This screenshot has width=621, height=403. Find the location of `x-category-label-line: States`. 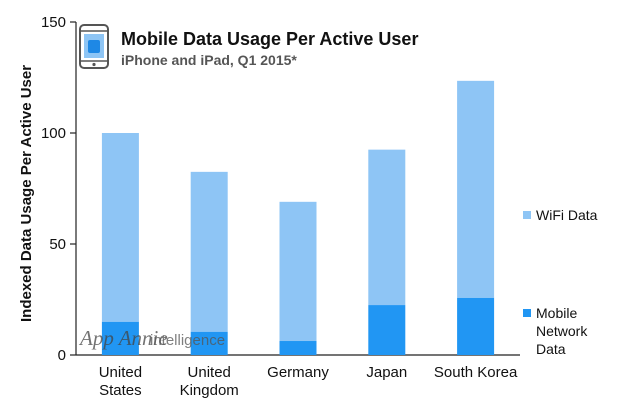

x-category-label-line: States is located at coordinates (120, 390).